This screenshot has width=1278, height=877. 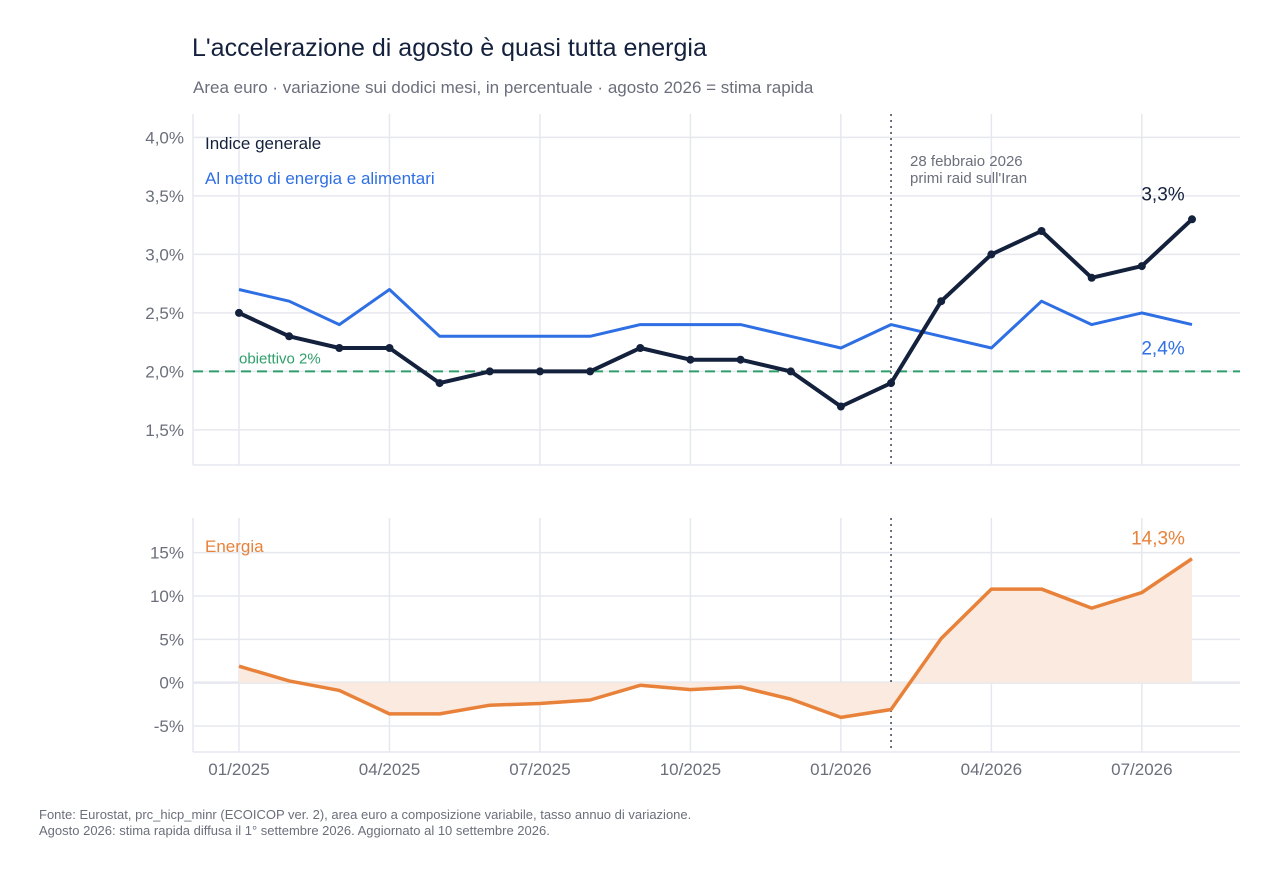 I want to click on legend-headline: Indice generale, so click(x=263, y=143).